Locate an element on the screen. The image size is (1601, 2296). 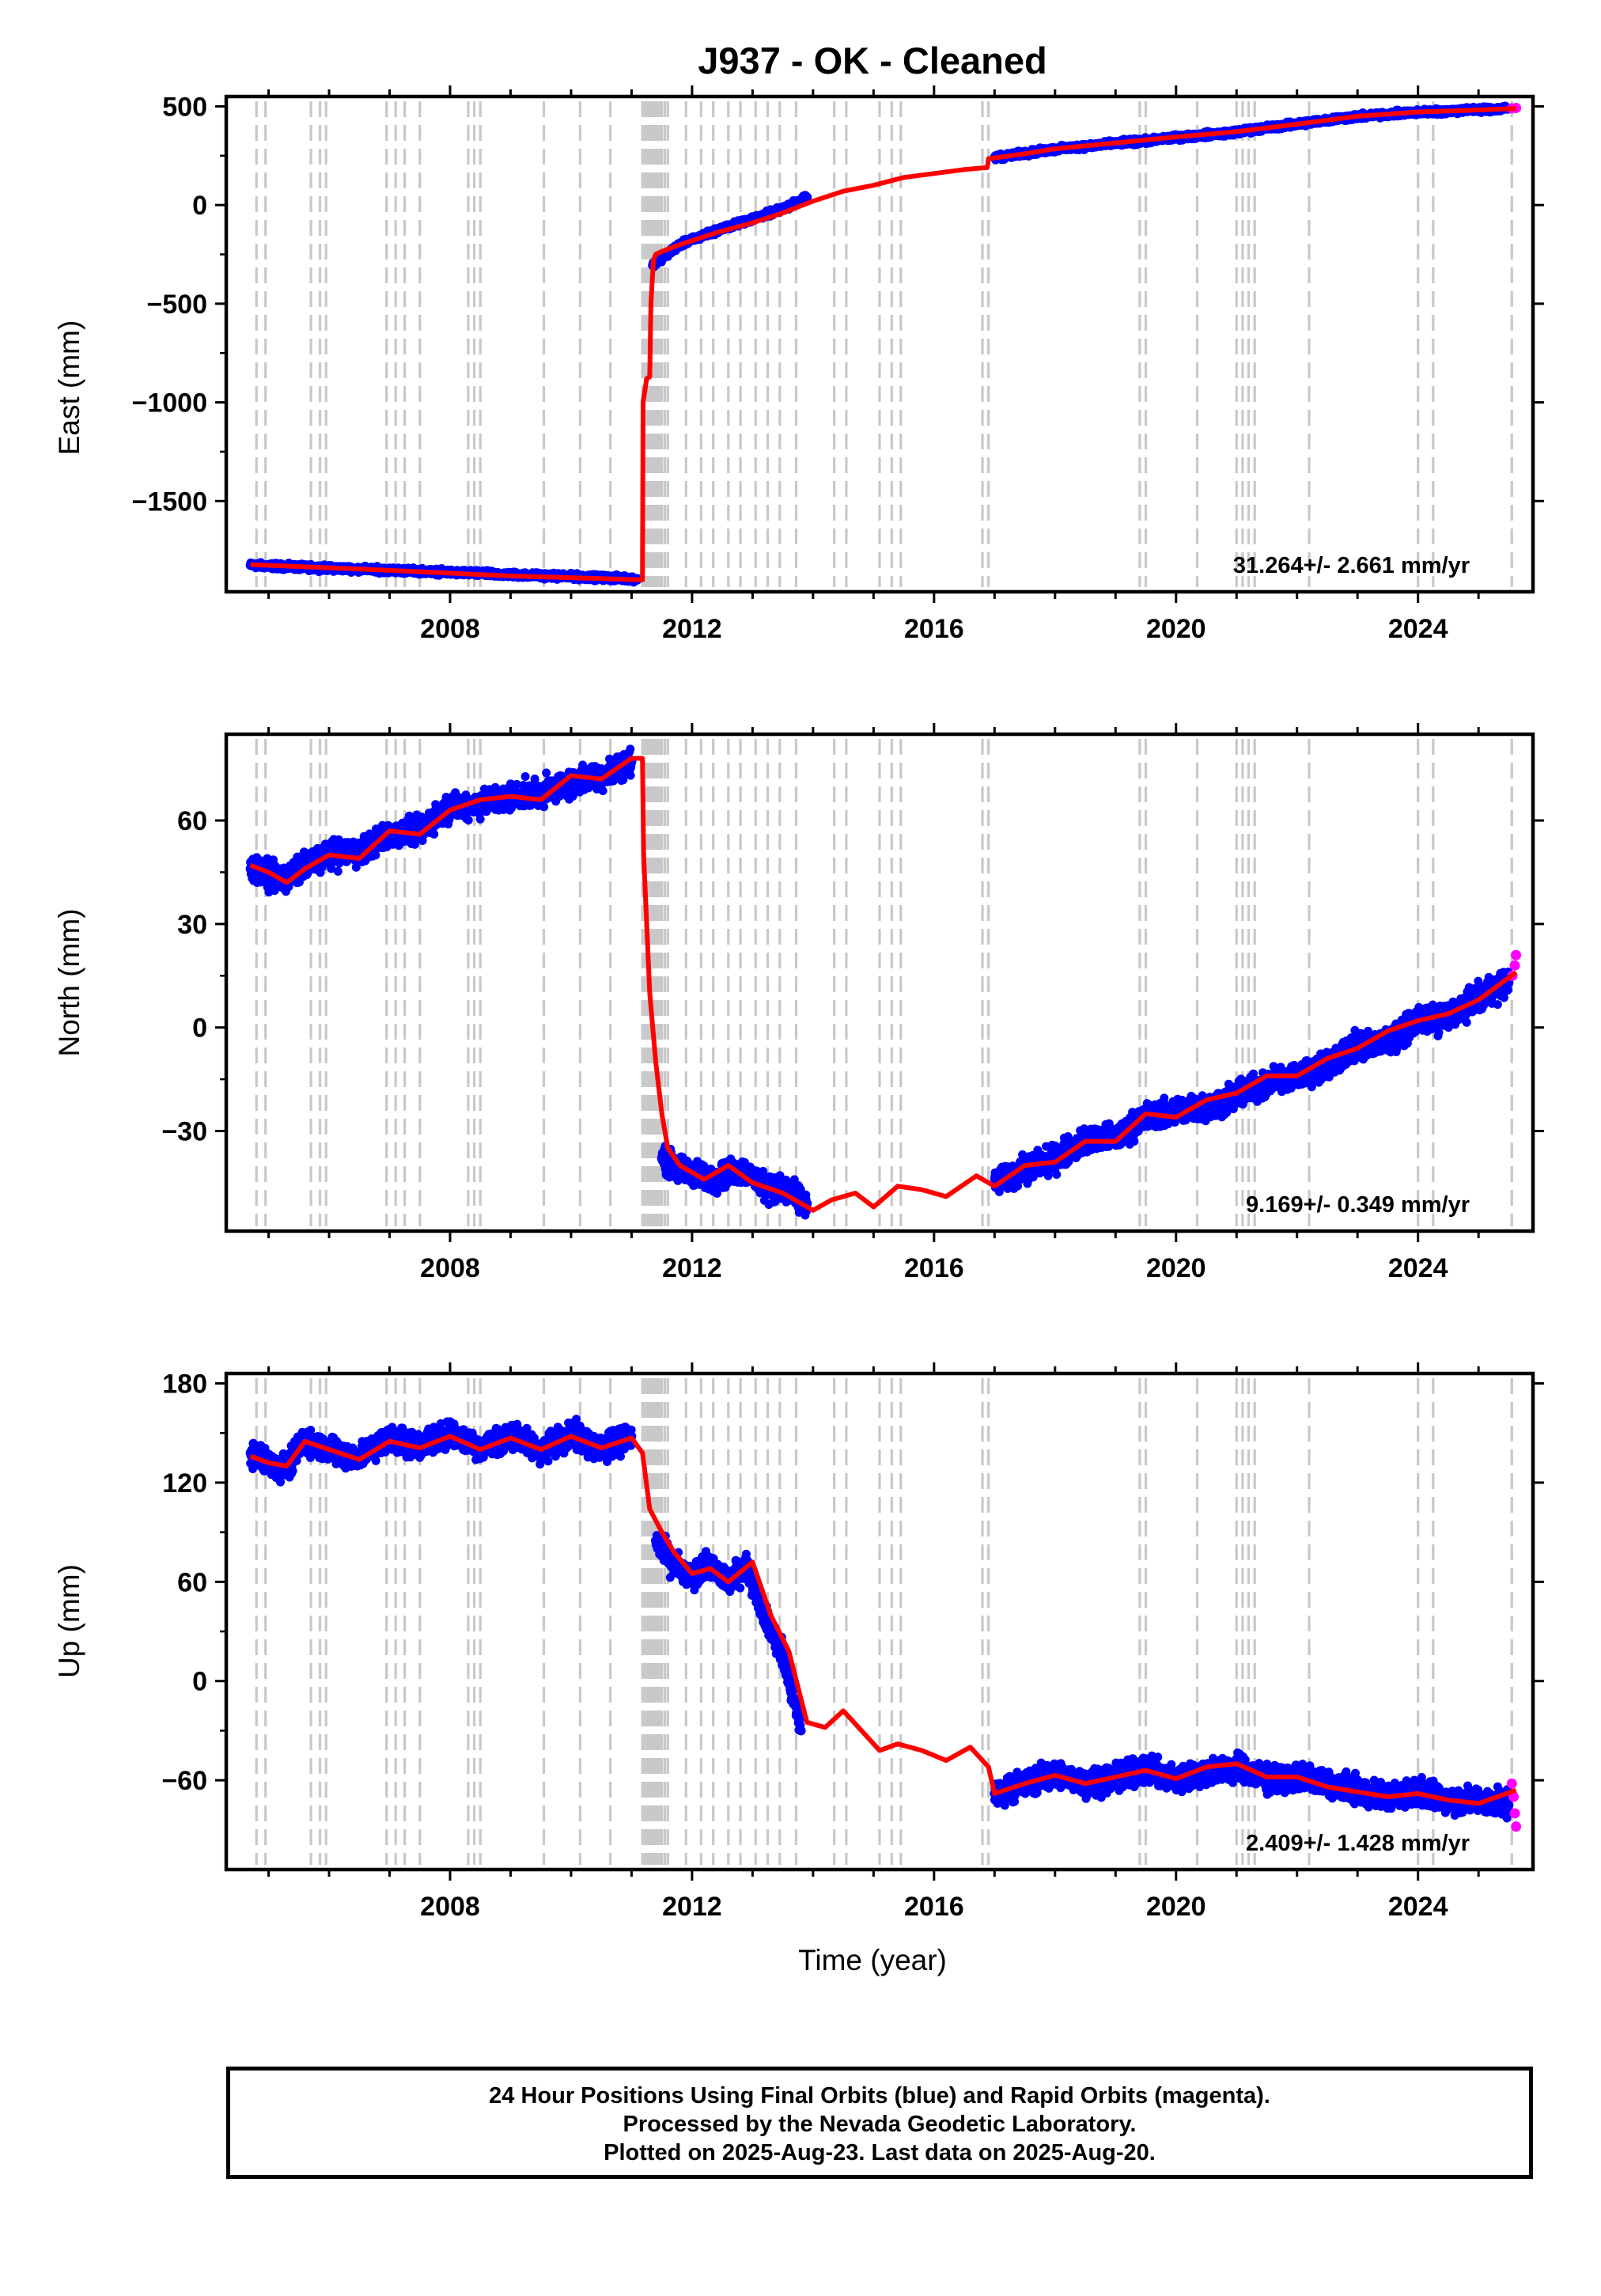
y-tick-label: 0 is located at coordinates (200, 206).